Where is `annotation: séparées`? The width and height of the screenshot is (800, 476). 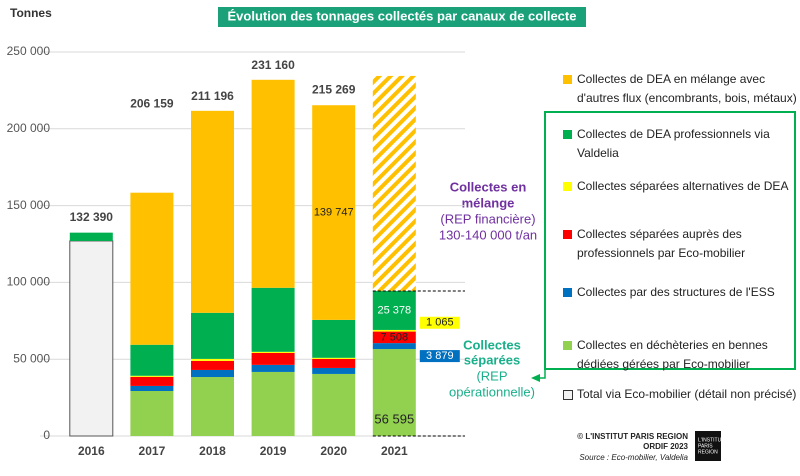 annotation: séparées is located at coordinates (492, 359).